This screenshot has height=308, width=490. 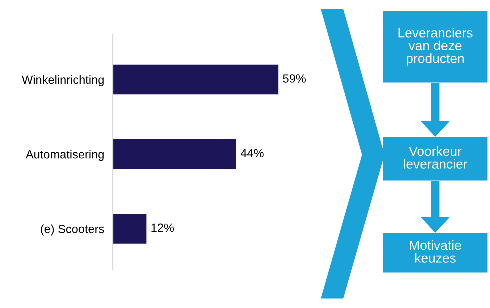 I want to click on data-label: 44%, so click(x=252, y=153).